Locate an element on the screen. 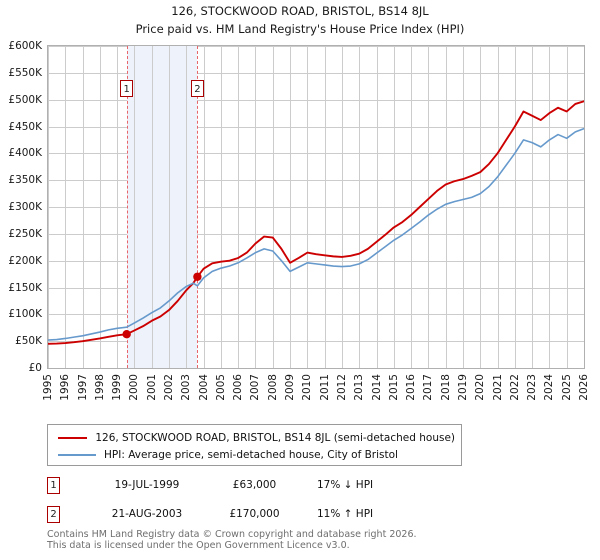 This screenshot has width=600, height=560. transaction-date-2: 21-AUG-2003 is located at coordinates (147, 514).